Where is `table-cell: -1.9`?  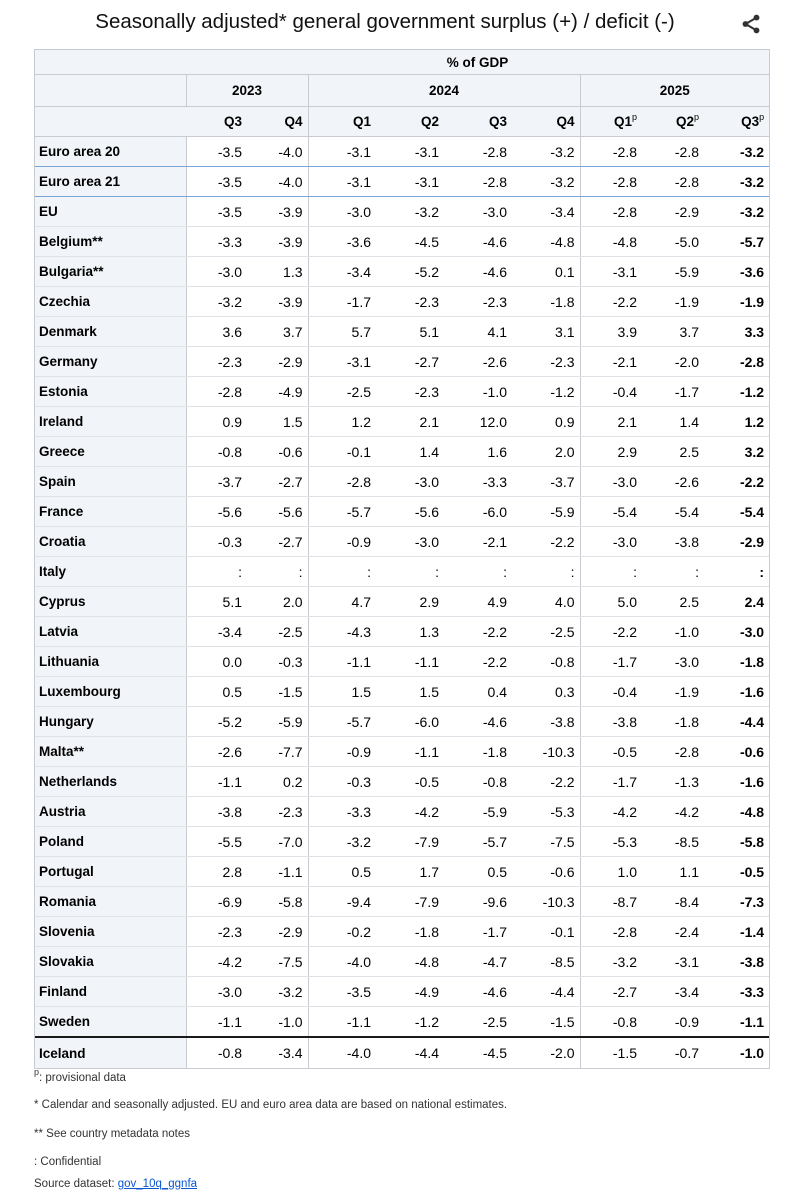
table-cell: -1.9 is located at coordinates (737, 301).